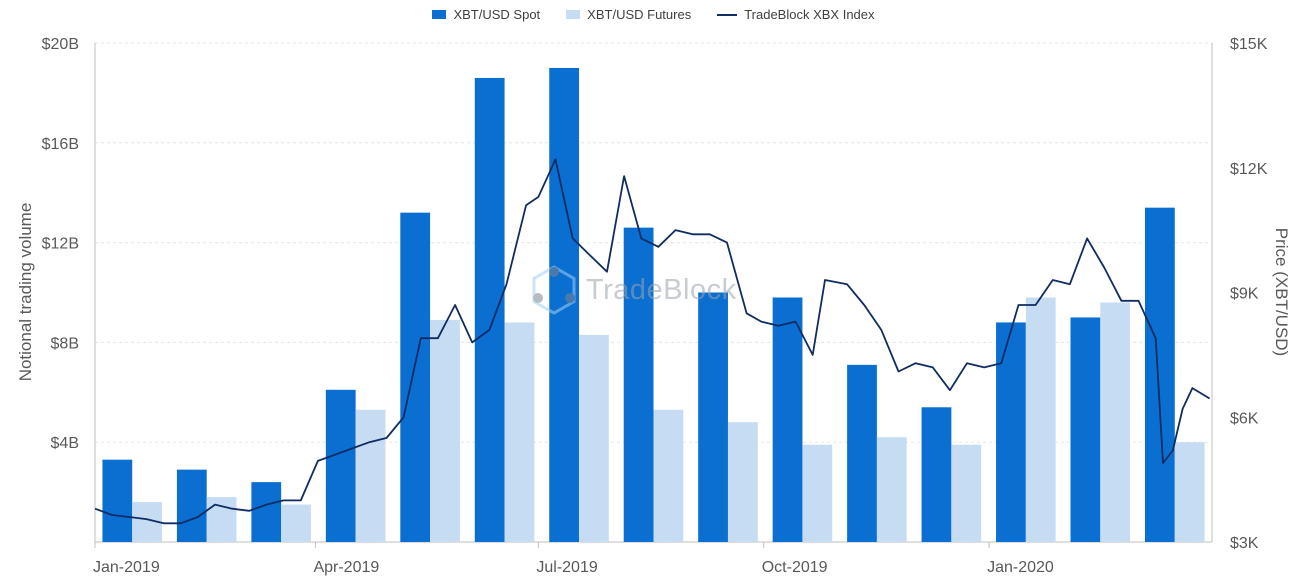 The image size is (1307, 582). Describe the element at coordinates (60, 144) in the screenshot. I see `y-tick-label: $16B` at that location.